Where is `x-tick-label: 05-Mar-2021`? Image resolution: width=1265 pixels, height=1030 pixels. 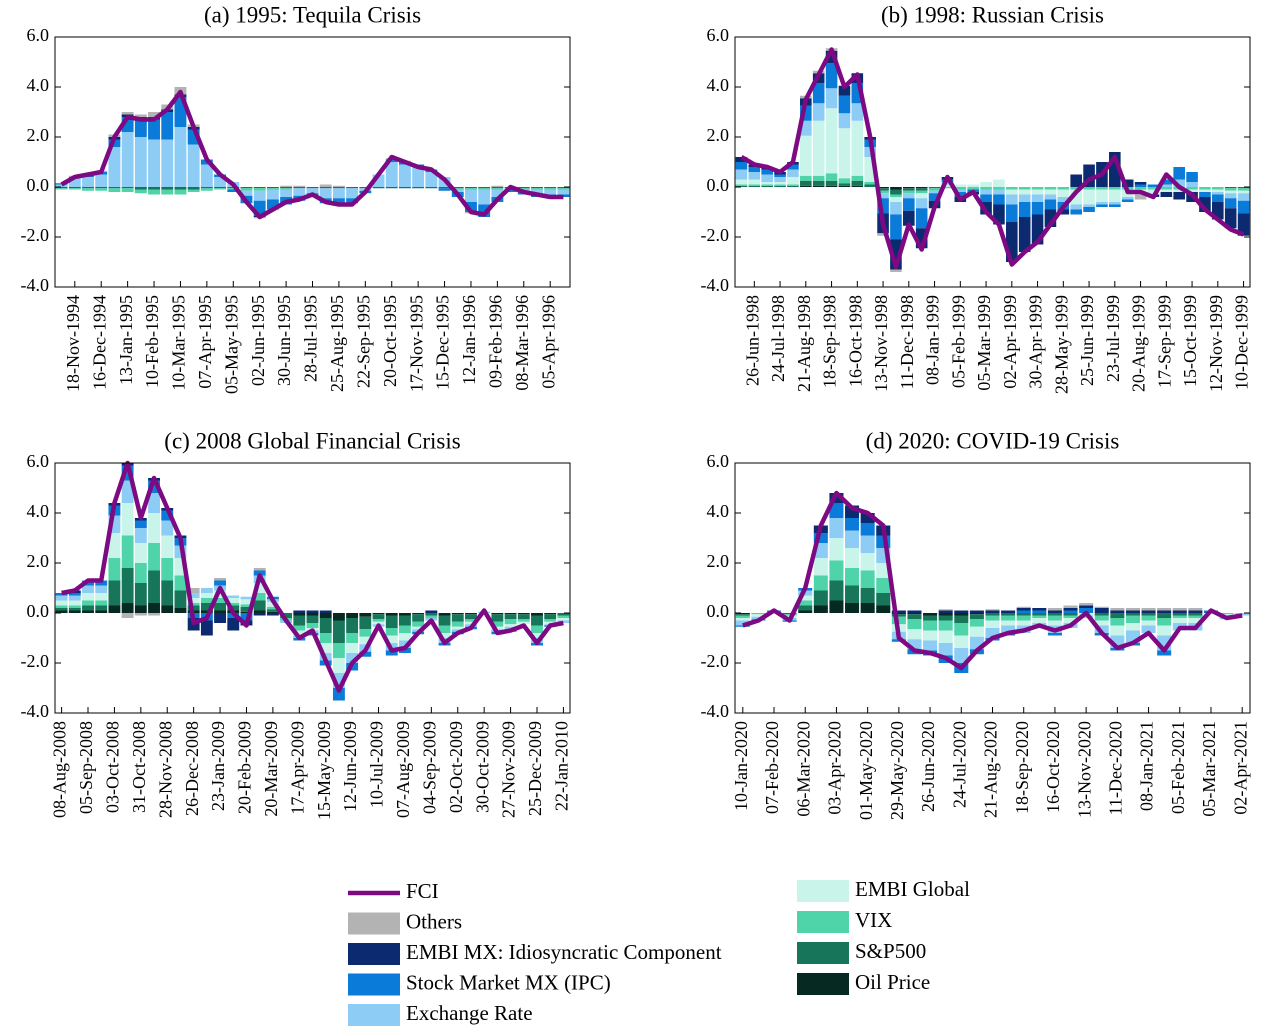 x-tick-label: 05-Mar-2021 is located at coordinates (1209, 769).